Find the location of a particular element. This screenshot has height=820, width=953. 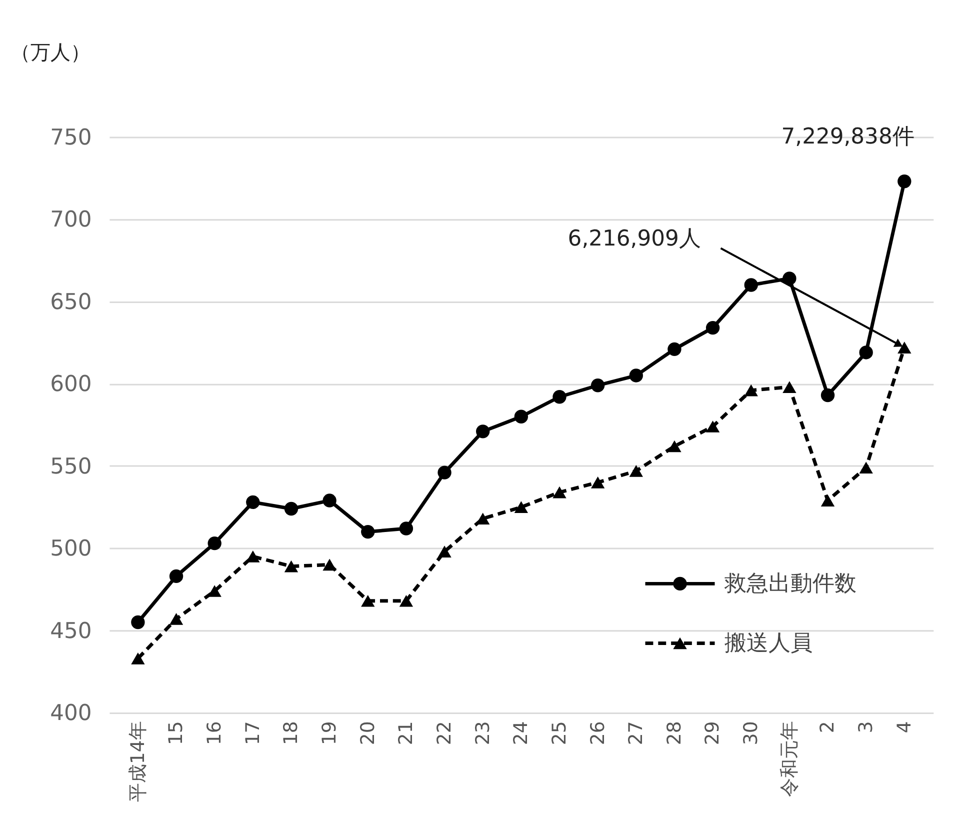

x-tick-label: 24 is located at coordinates (521, 733).